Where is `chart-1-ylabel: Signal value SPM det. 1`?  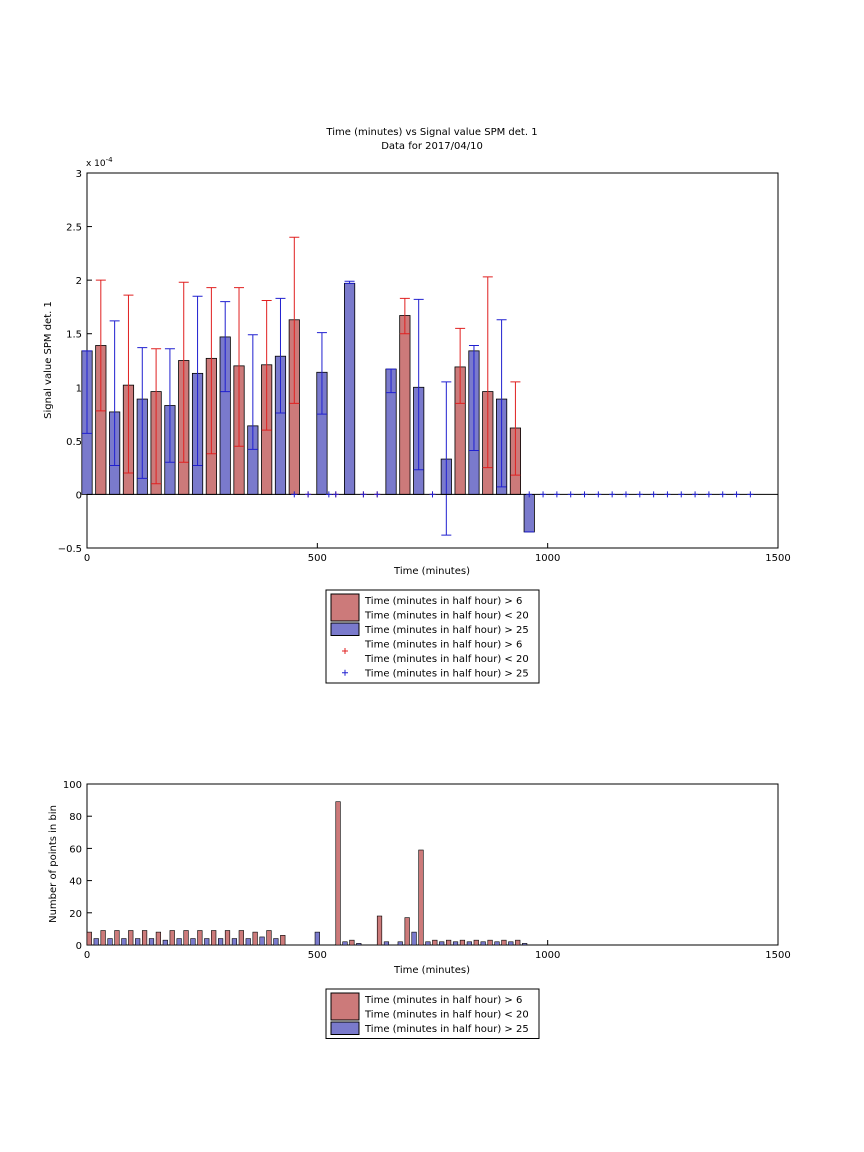 chart-1-ylabel: Signal value SPM det. 1 is located at coordinates (48, 360).